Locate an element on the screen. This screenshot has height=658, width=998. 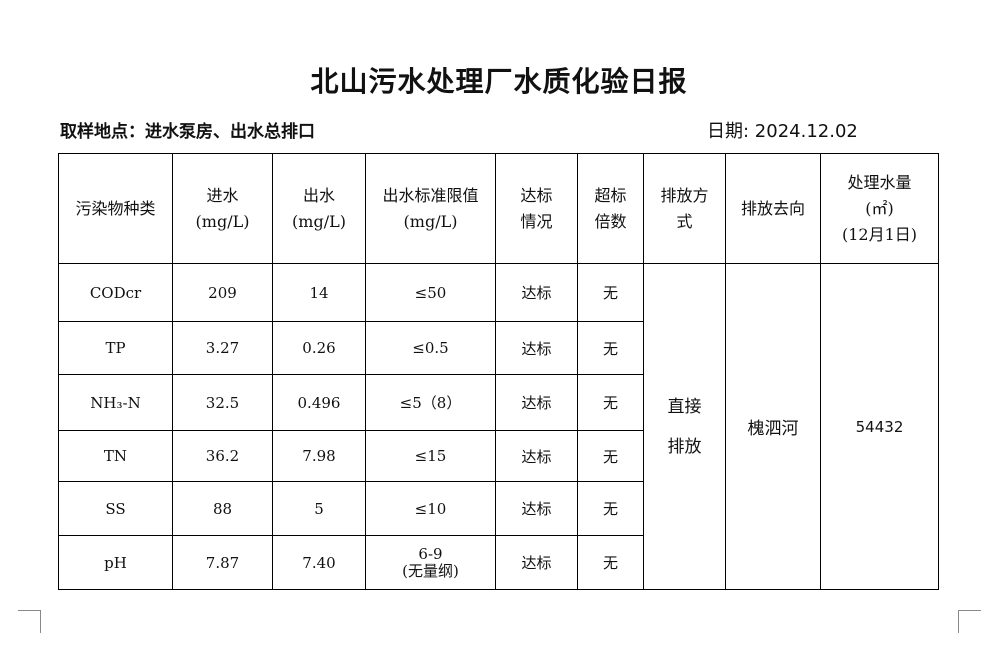
header-volume-label: 处理水量 is located at coordinates (879, 182).